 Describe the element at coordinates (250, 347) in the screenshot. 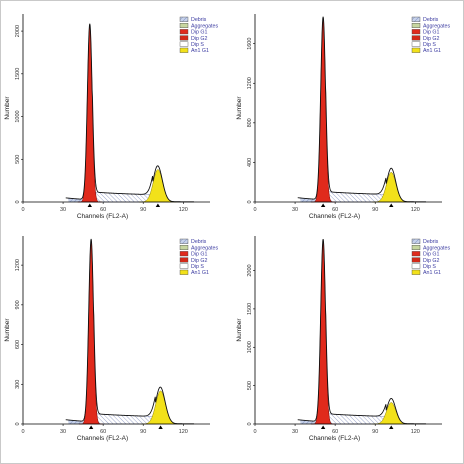

I see `y-tick-label: 1000` at that location.